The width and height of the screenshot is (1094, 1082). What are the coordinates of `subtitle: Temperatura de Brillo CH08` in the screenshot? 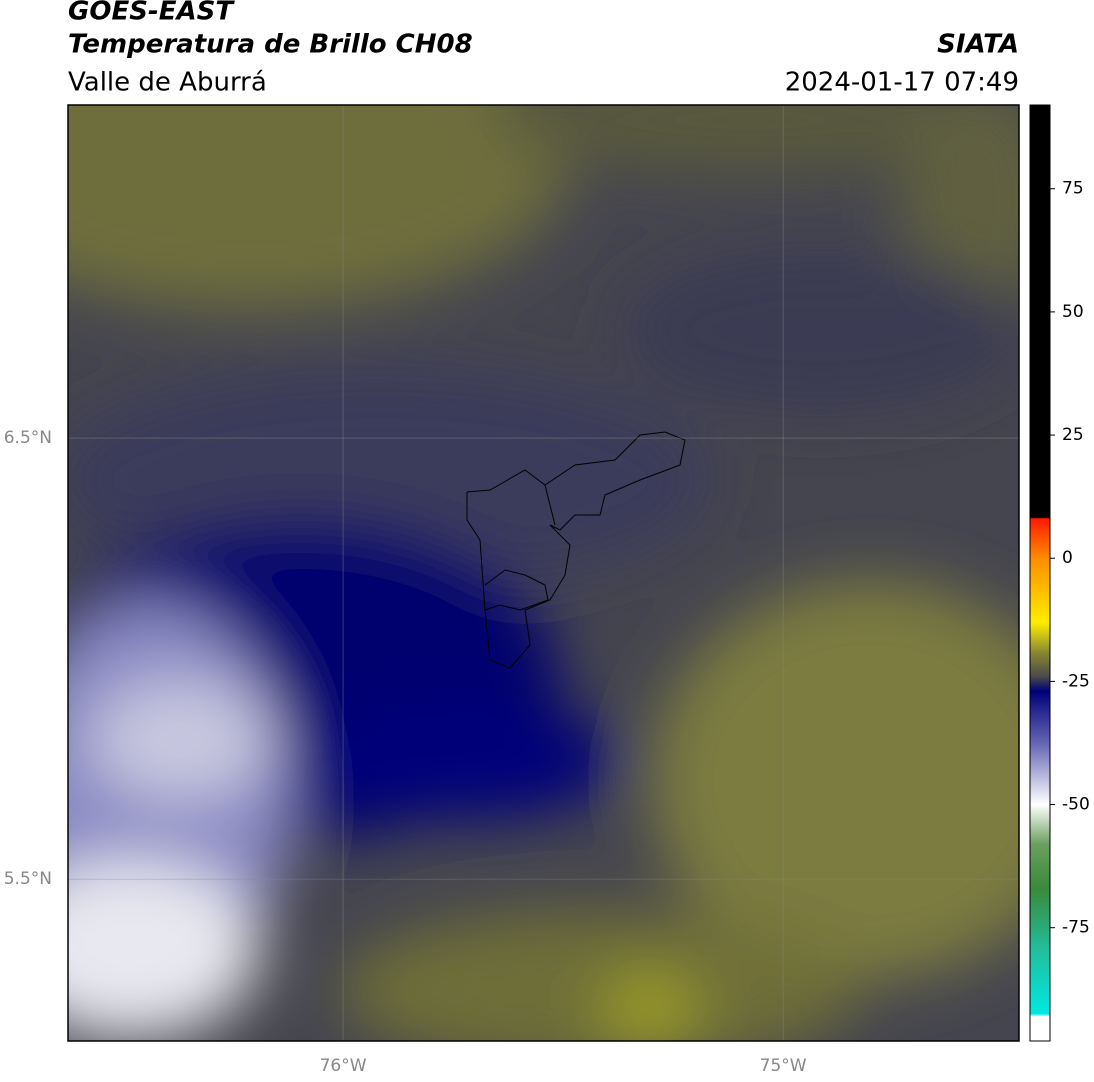 It's located at (270, 45).